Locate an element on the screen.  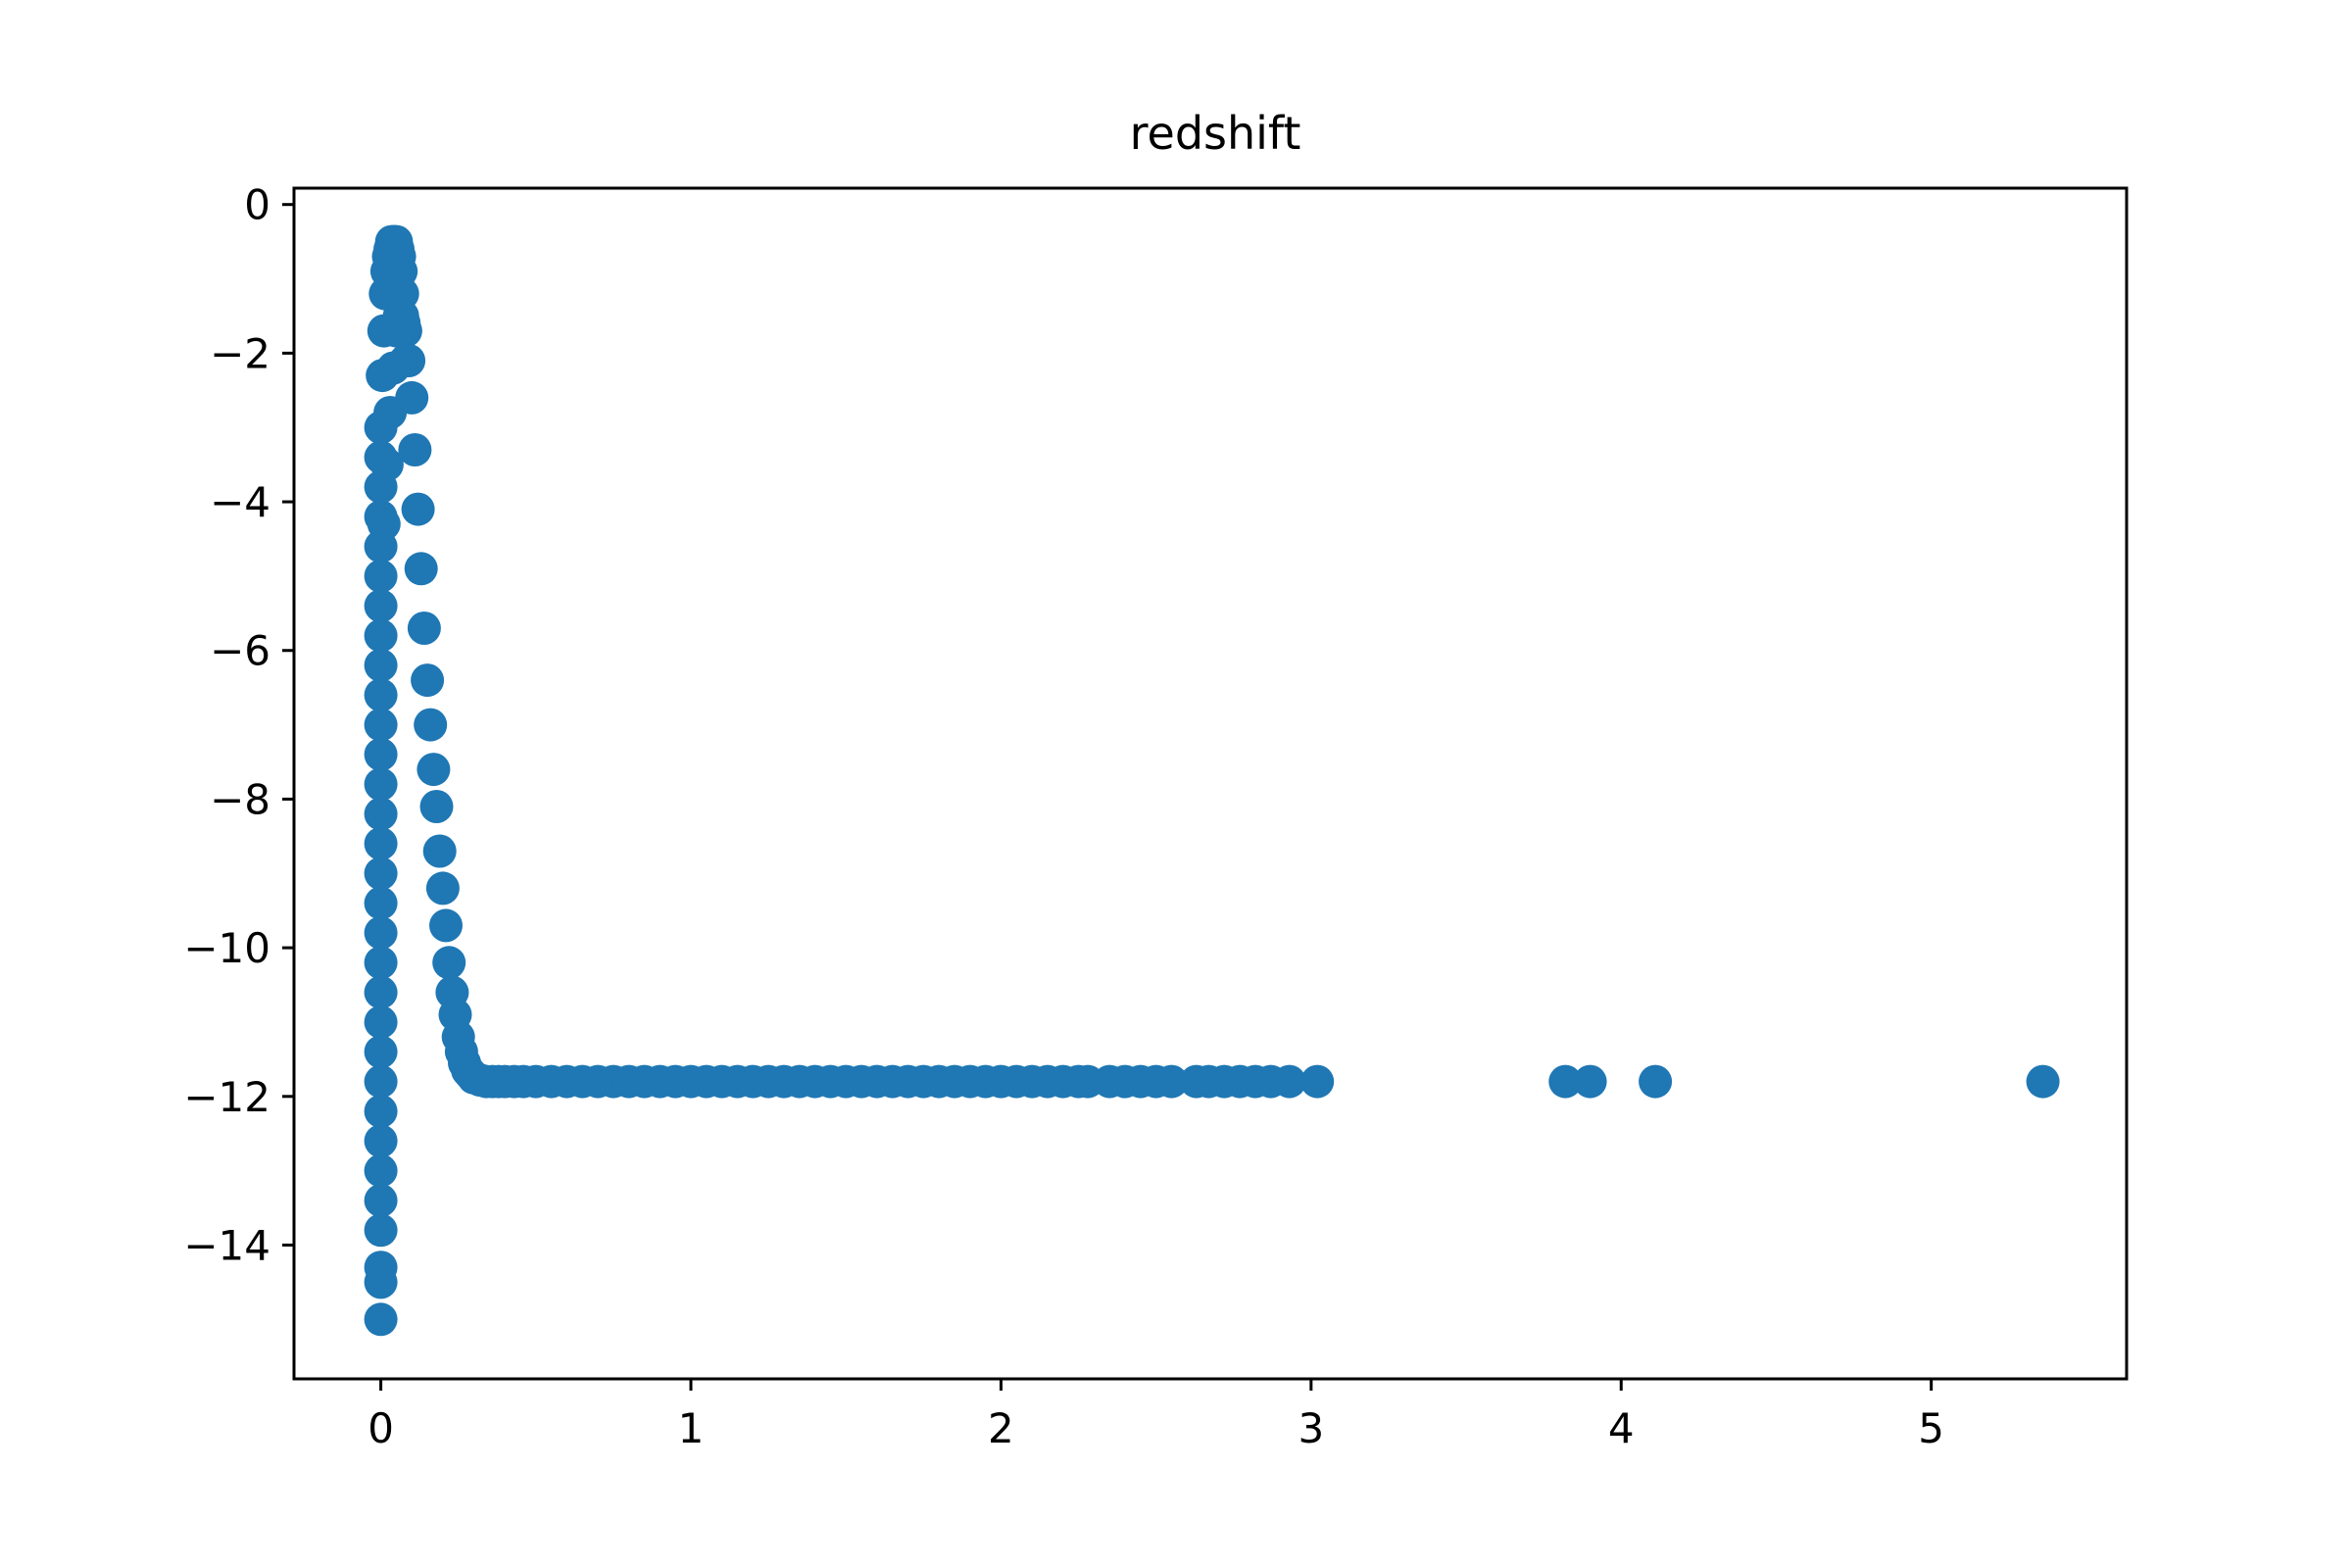
y-tick-label: −12 is located at coordinates (226, 1097).